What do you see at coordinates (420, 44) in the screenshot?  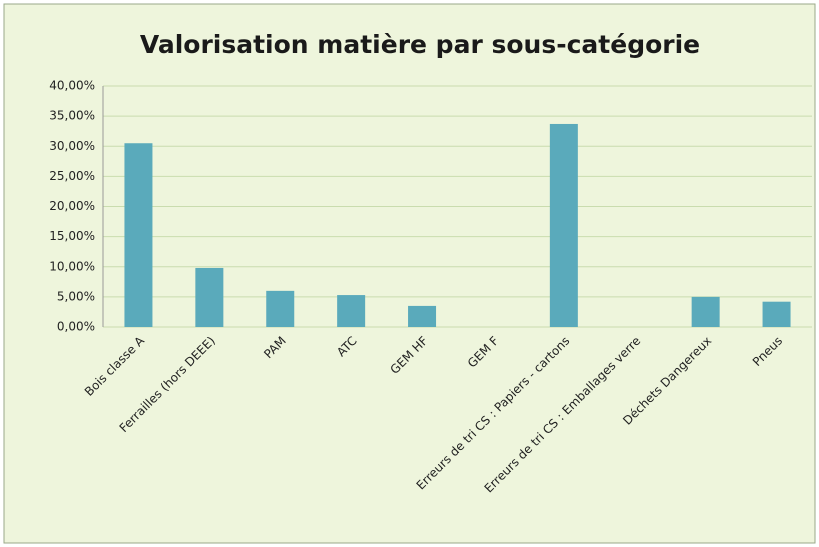 I see `chart-title: Valorisation matière par sous-catégorie` at bounding box center [420, 44].